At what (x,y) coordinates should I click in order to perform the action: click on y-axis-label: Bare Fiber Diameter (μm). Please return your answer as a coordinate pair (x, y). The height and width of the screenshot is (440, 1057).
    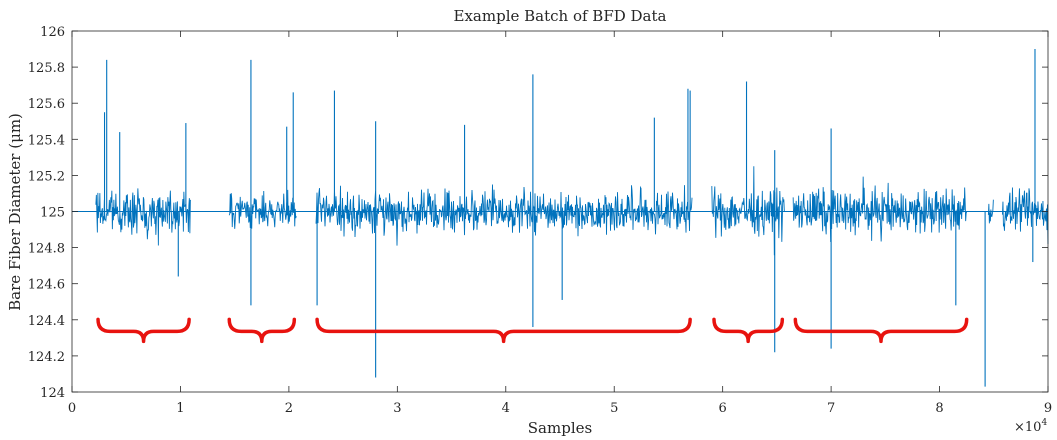
    Looking at the image, I should click on (15, 212).